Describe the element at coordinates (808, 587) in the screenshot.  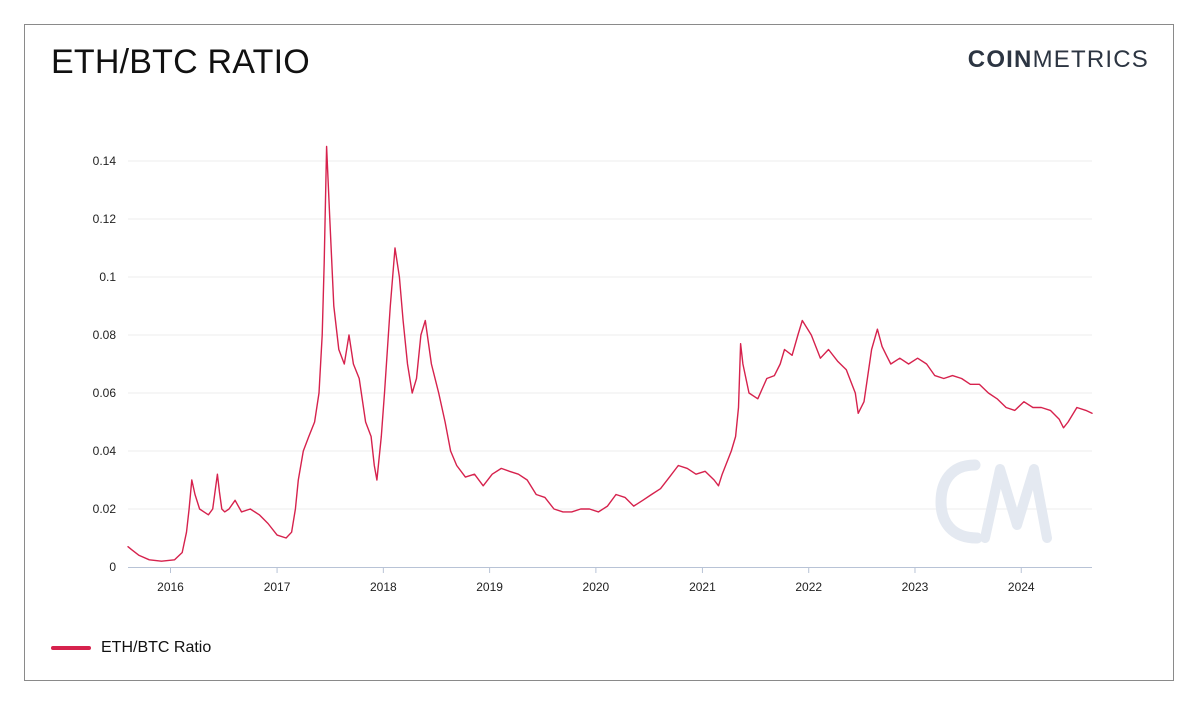
I see `x-tick-label: 2022` at that location.